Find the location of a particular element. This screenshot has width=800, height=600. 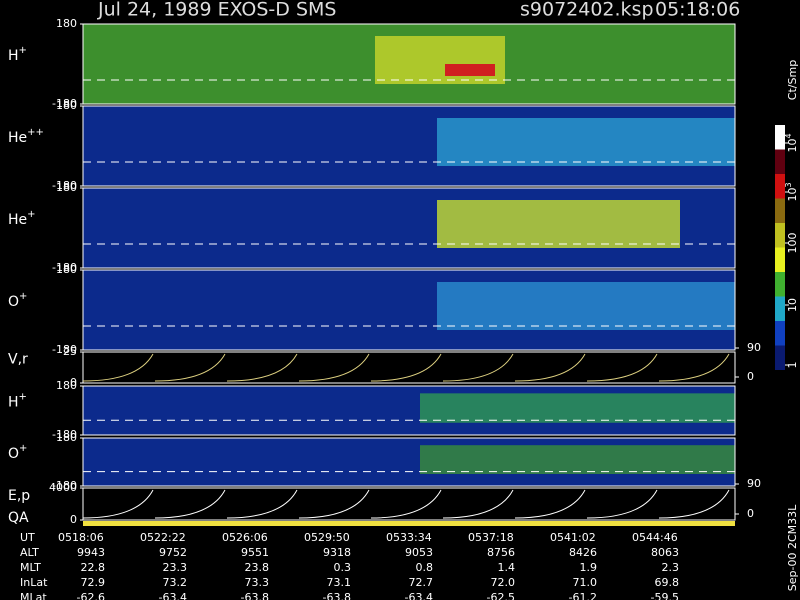

panel-label-text: E,p is located at coordinates (19, 496).